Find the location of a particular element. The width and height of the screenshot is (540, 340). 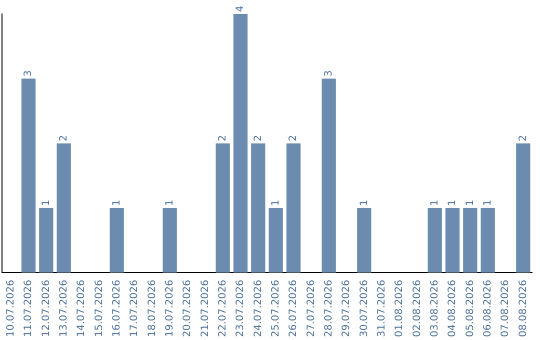

data-label: 4 is located at coordinates (240, 9).